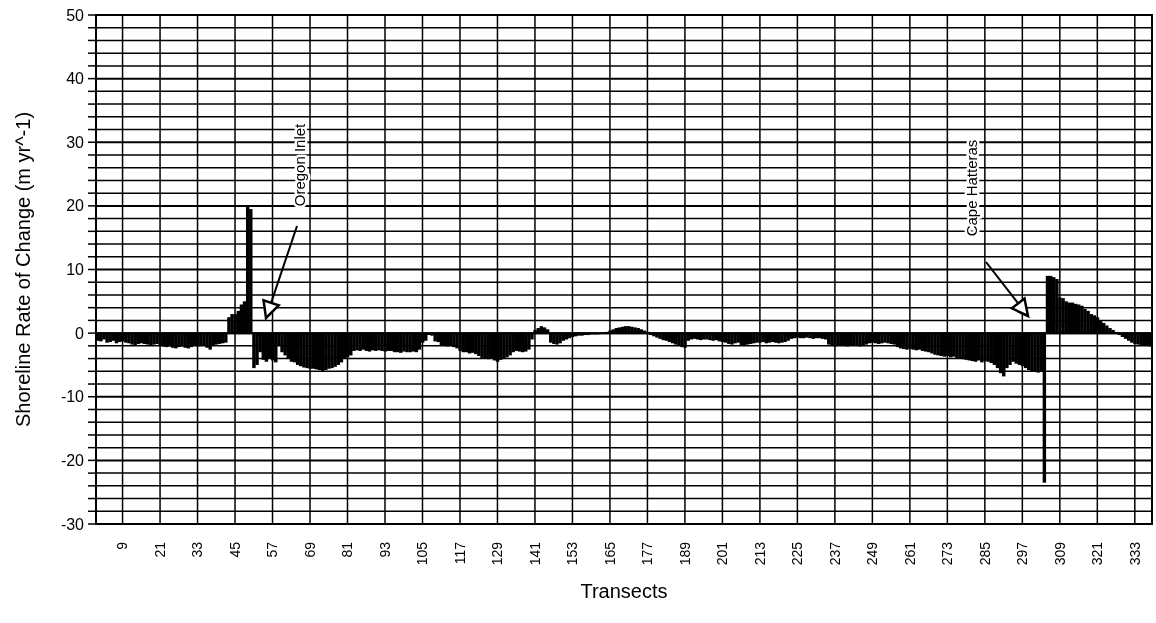 This screenshot has width=1156, height=623. What do you see at coordinates (909, 553) in the screenshot?
I see `x-tick-label: 261` at bounding box center [909, 553].